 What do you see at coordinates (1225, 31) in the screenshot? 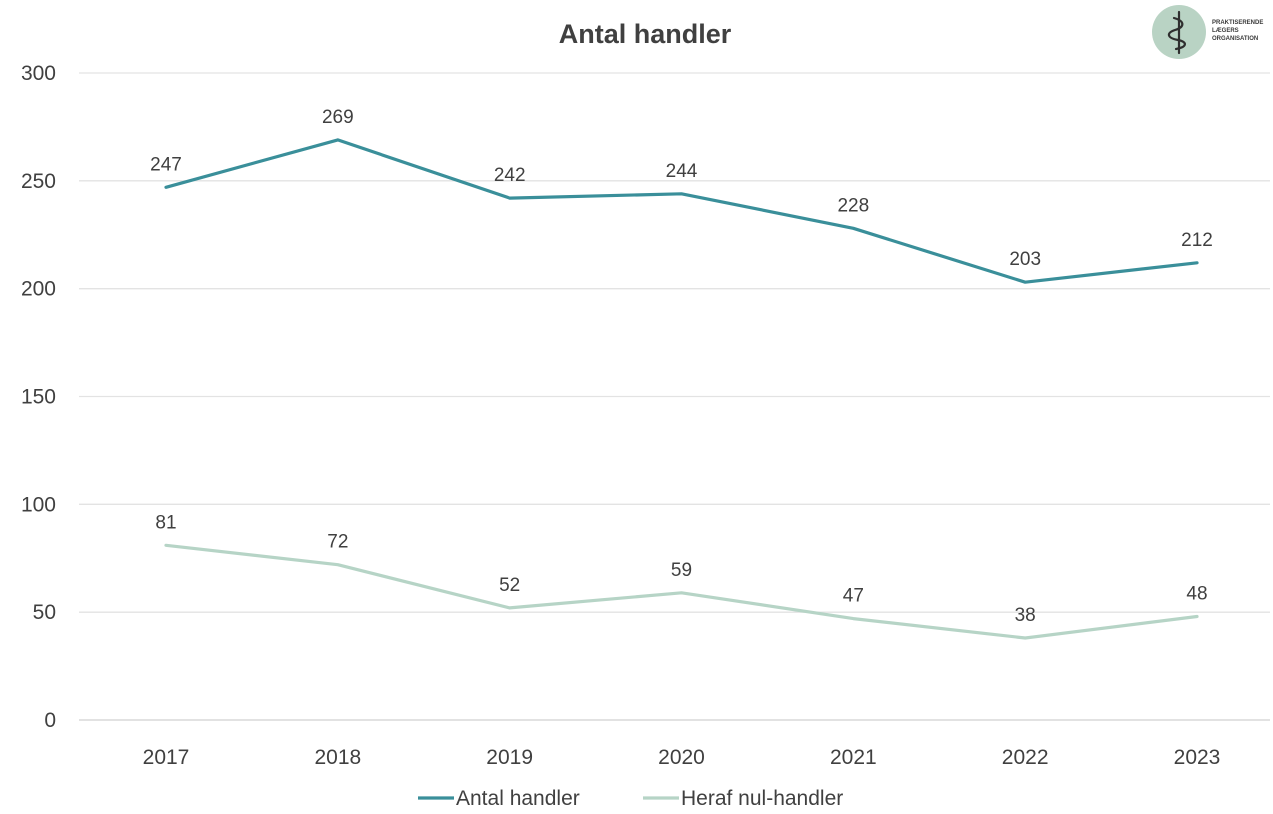
I see `logo-text-line-2: LÆGERS` at bounding box center [1225, 31].